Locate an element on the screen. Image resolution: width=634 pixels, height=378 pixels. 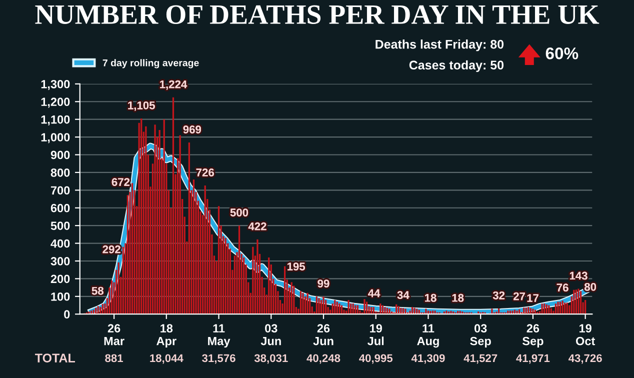
annotation: 500 is located at coordinates (239, 212).